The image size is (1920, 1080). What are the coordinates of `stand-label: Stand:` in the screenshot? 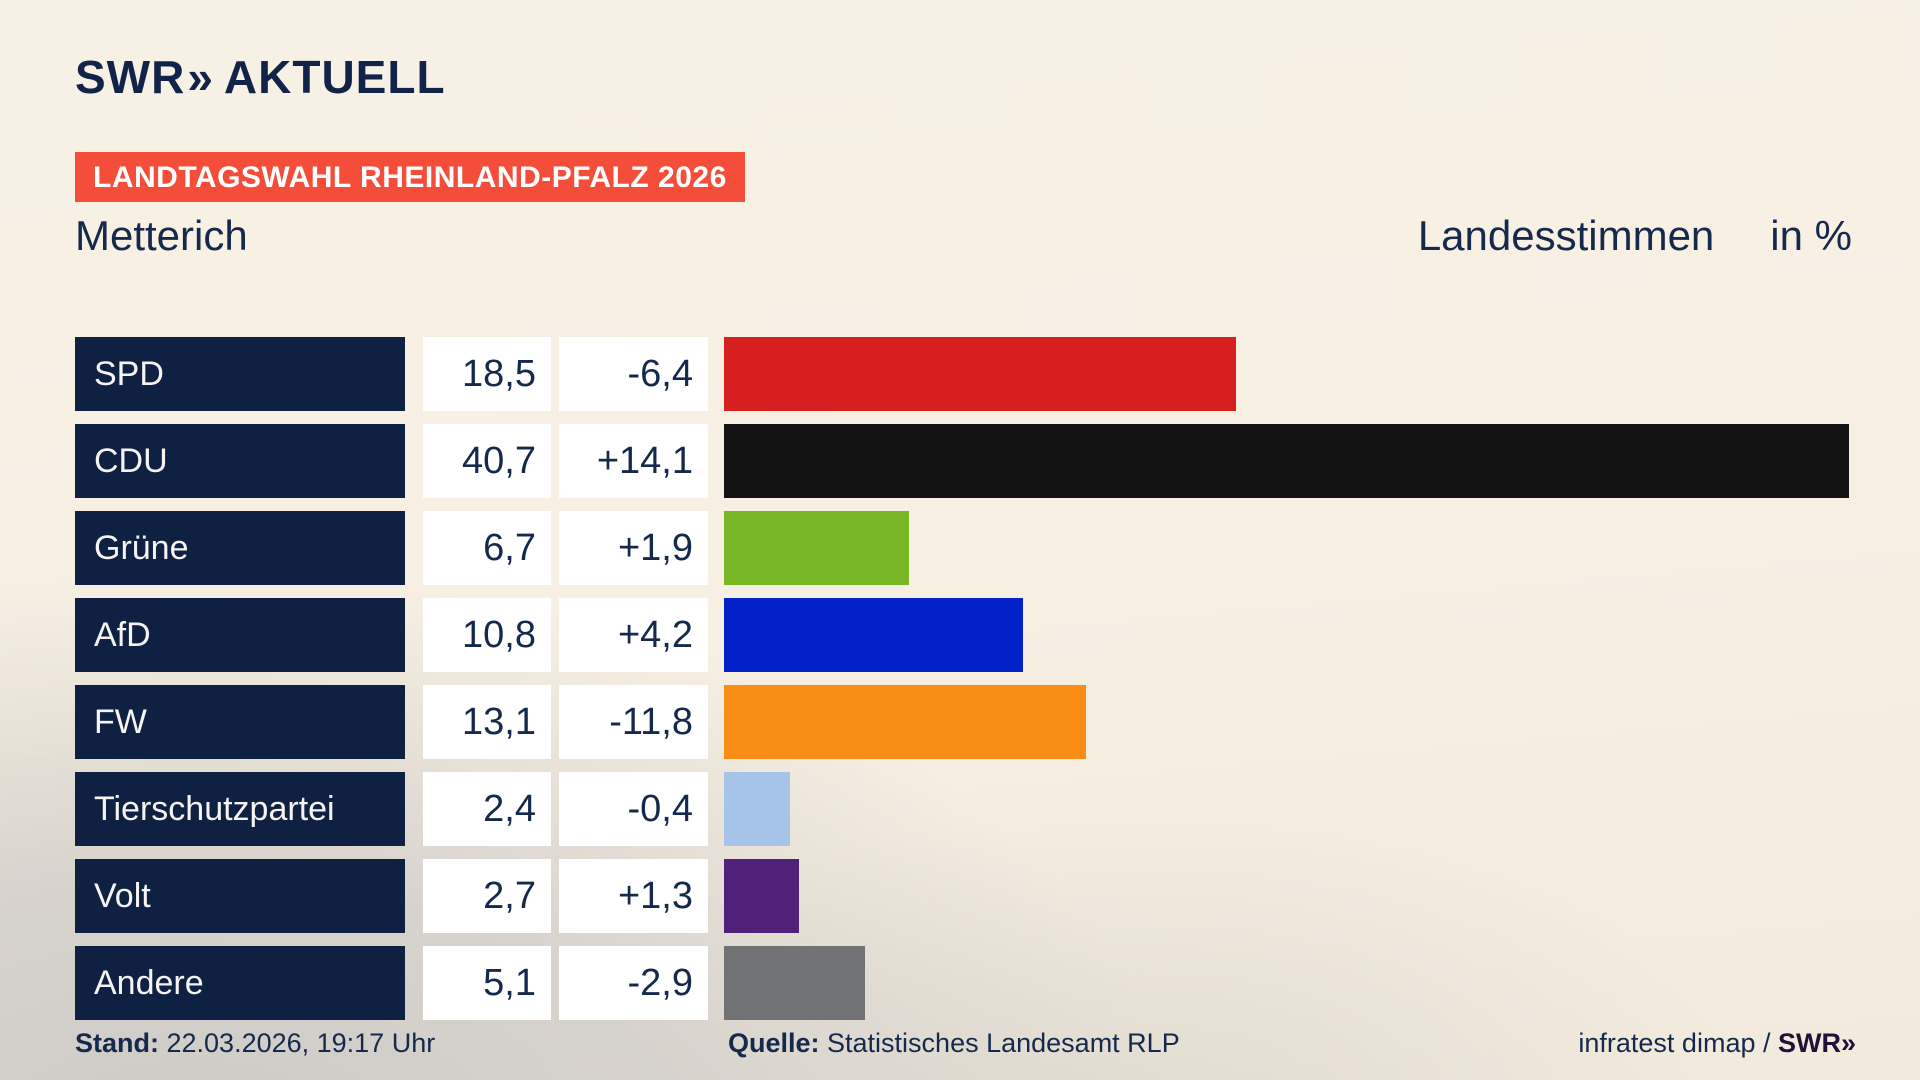 It's located at (117, 1043).